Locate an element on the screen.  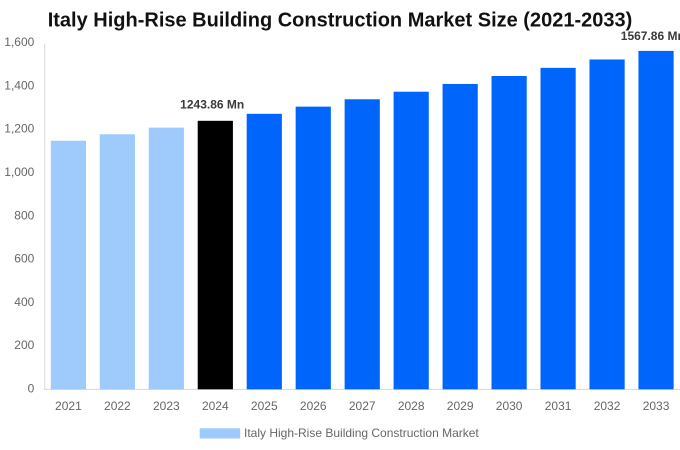
svg-text: 2031 is located at coordinates (558, 406).